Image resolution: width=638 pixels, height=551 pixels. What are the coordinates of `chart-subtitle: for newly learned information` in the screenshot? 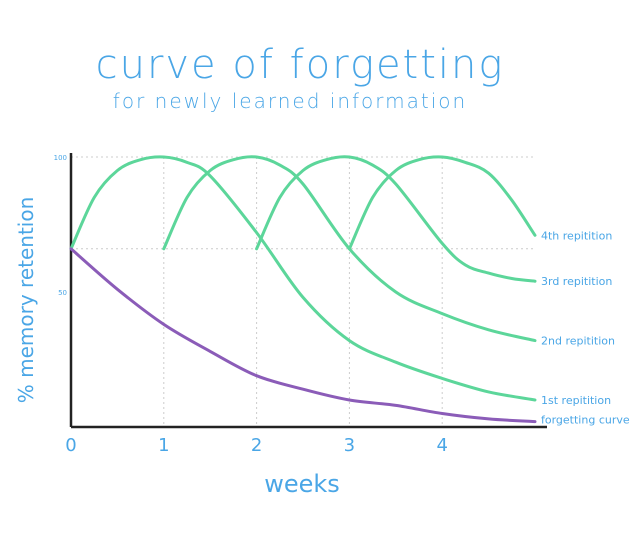 It's located at (290, 101).